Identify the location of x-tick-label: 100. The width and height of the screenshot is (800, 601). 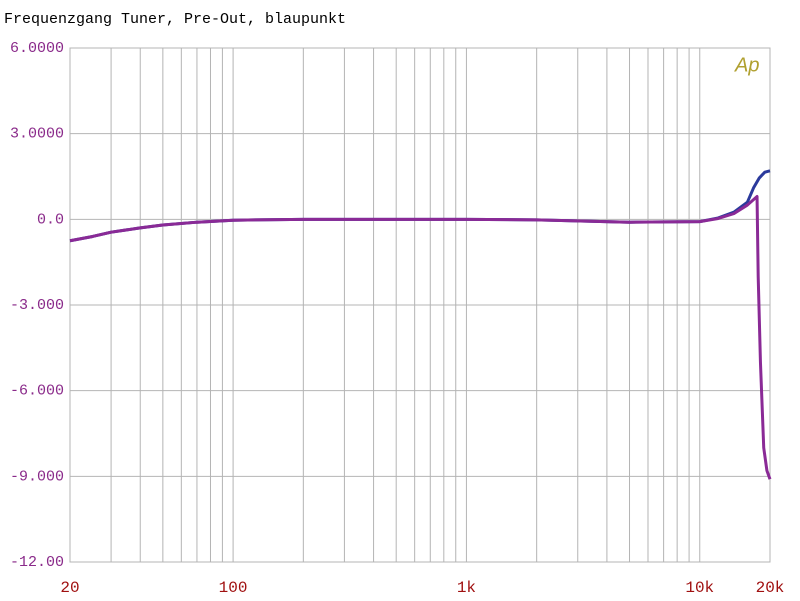
(233, 588).